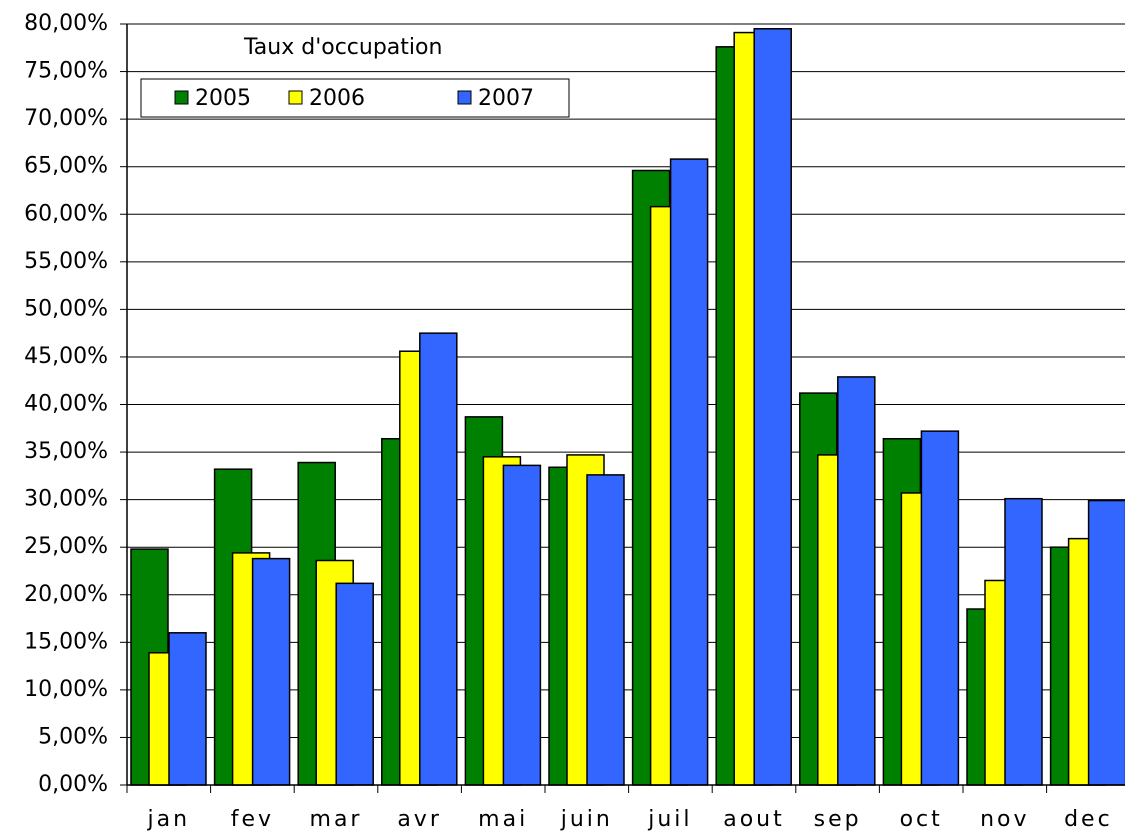 This screenshot has width=1125, height=832. I want to click on legend-label: 2005, so click(223, 98).